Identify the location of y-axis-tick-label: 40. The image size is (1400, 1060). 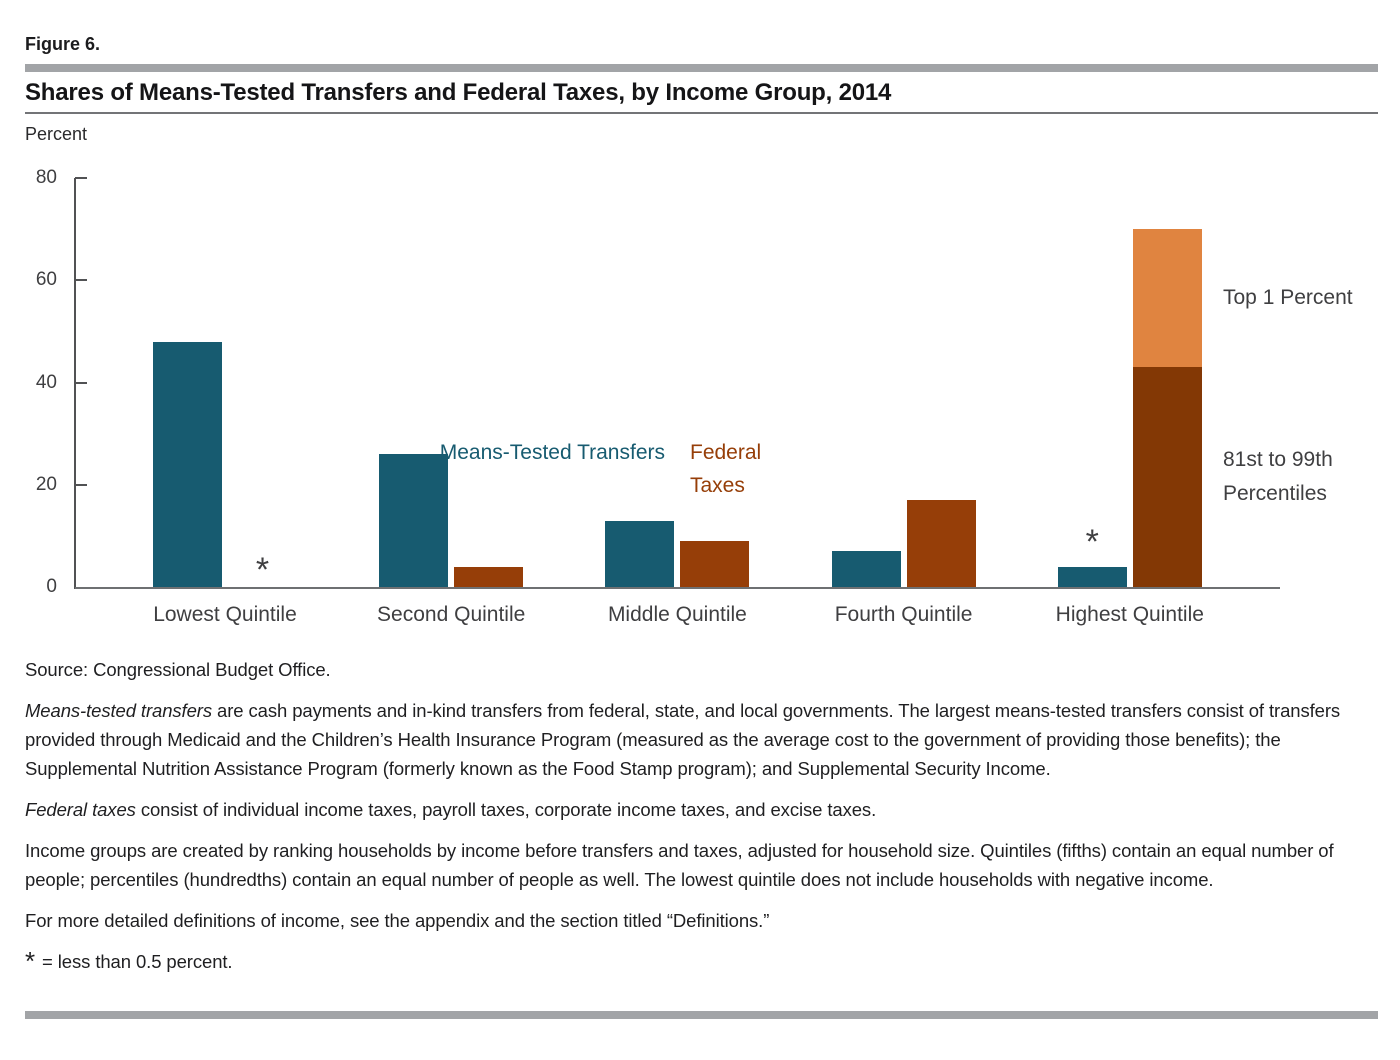
(46, 382).